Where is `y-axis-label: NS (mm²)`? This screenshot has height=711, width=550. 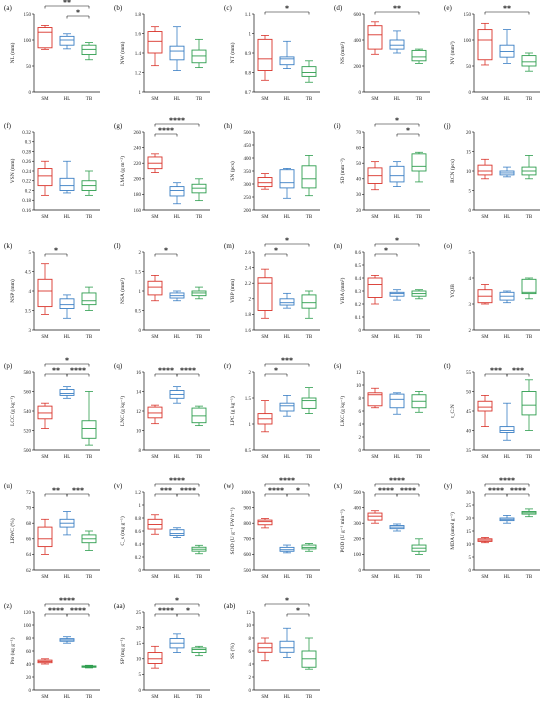 y-axis-label: NS (mm²) is located at coordinates (342, 53).